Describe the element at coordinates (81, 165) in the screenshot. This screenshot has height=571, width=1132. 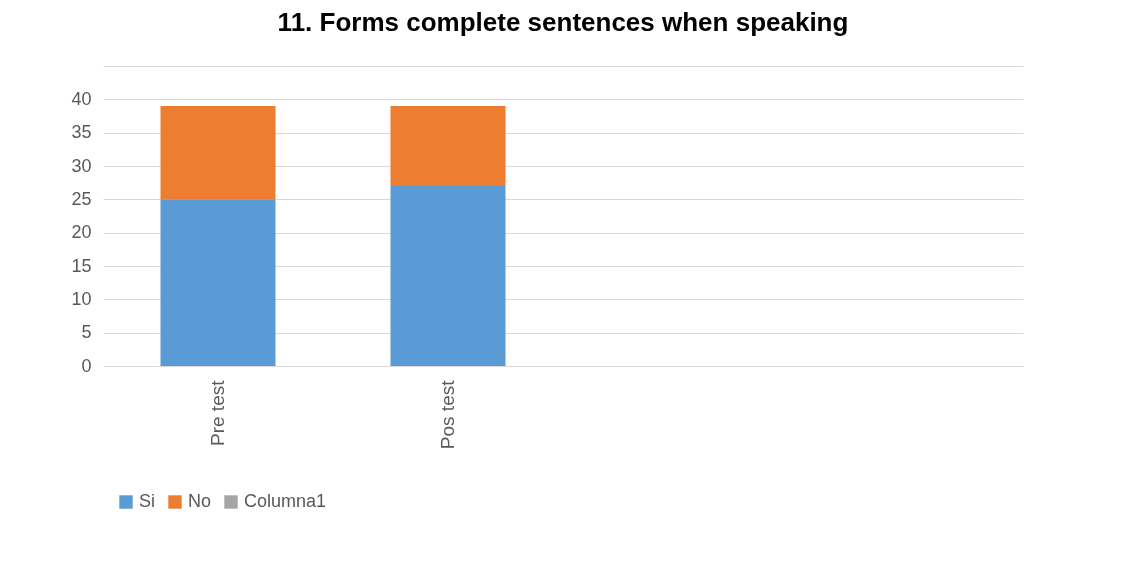
I see `y-tick-label: 30` at that location.